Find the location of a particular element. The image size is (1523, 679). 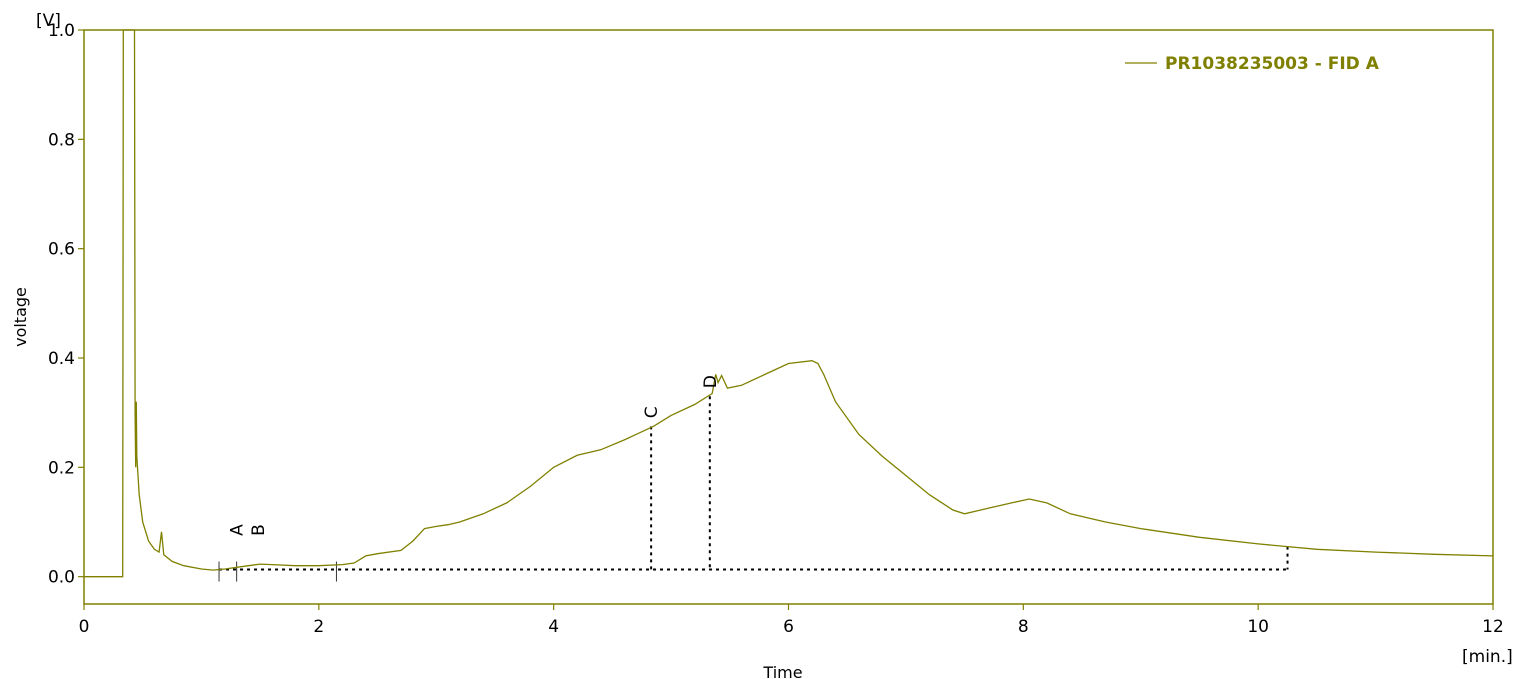

x-tick-label: 8 is located at coordinates (1023, 627).